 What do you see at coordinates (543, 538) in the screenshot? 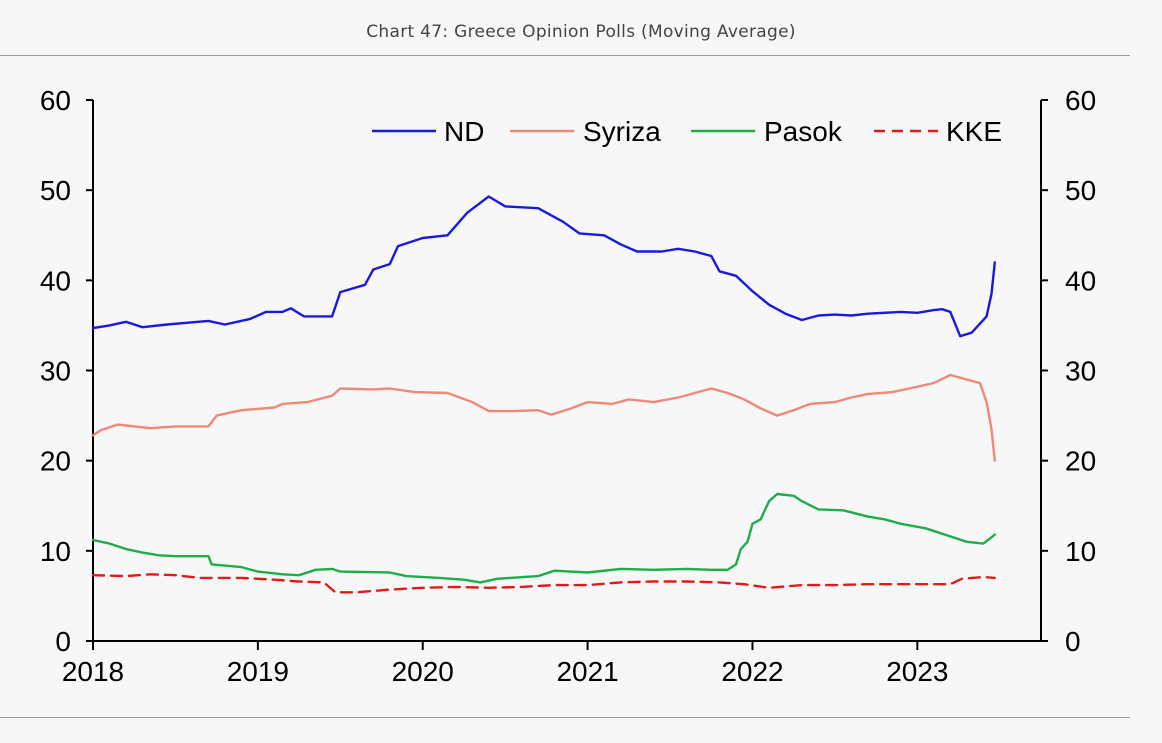
I see `series-line-pasok` at bounding box center [543, 538].